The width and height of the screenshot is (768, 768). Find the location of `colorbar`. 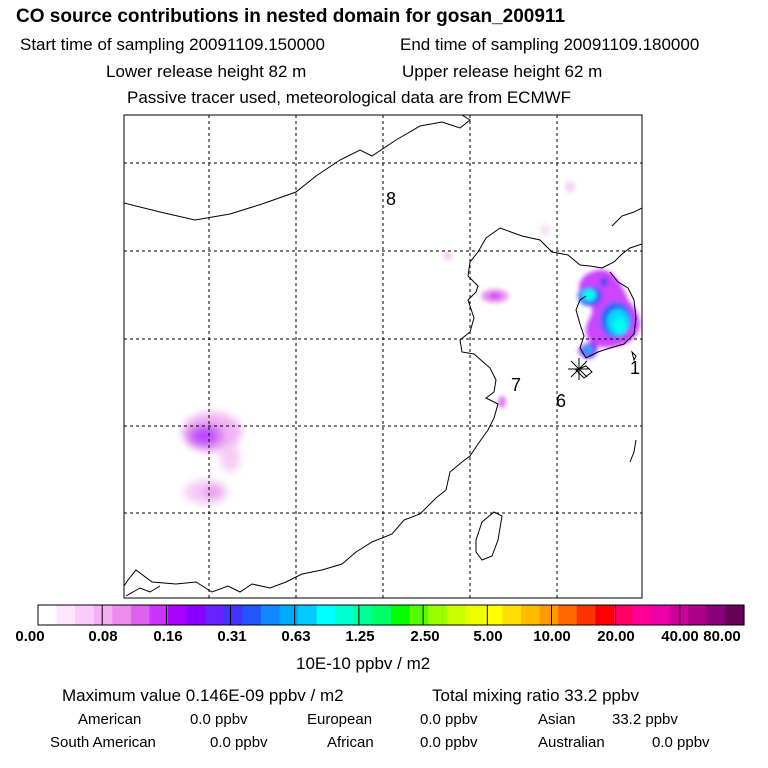

colorbar is located at coordinates (391, 615).